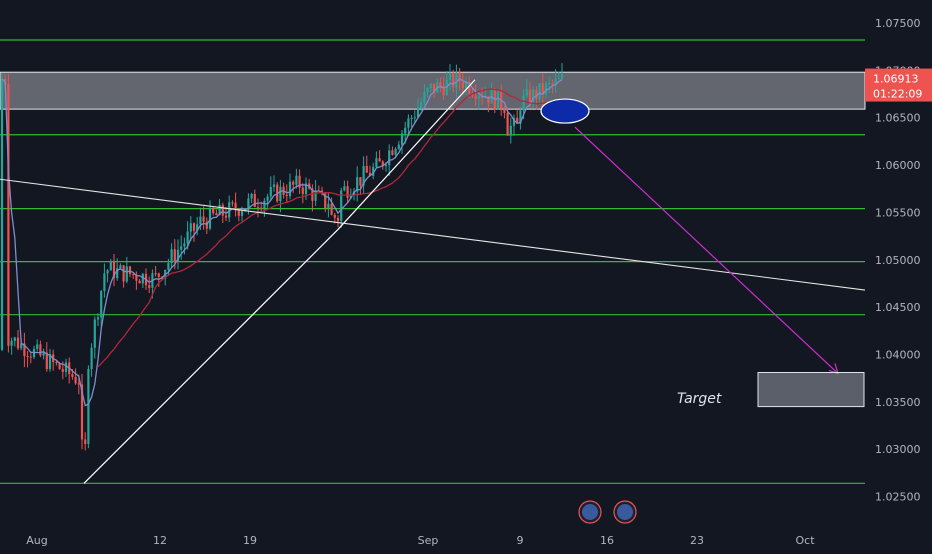  I want to click on y-tick-label-2: 1.06500, so click(898, 118).